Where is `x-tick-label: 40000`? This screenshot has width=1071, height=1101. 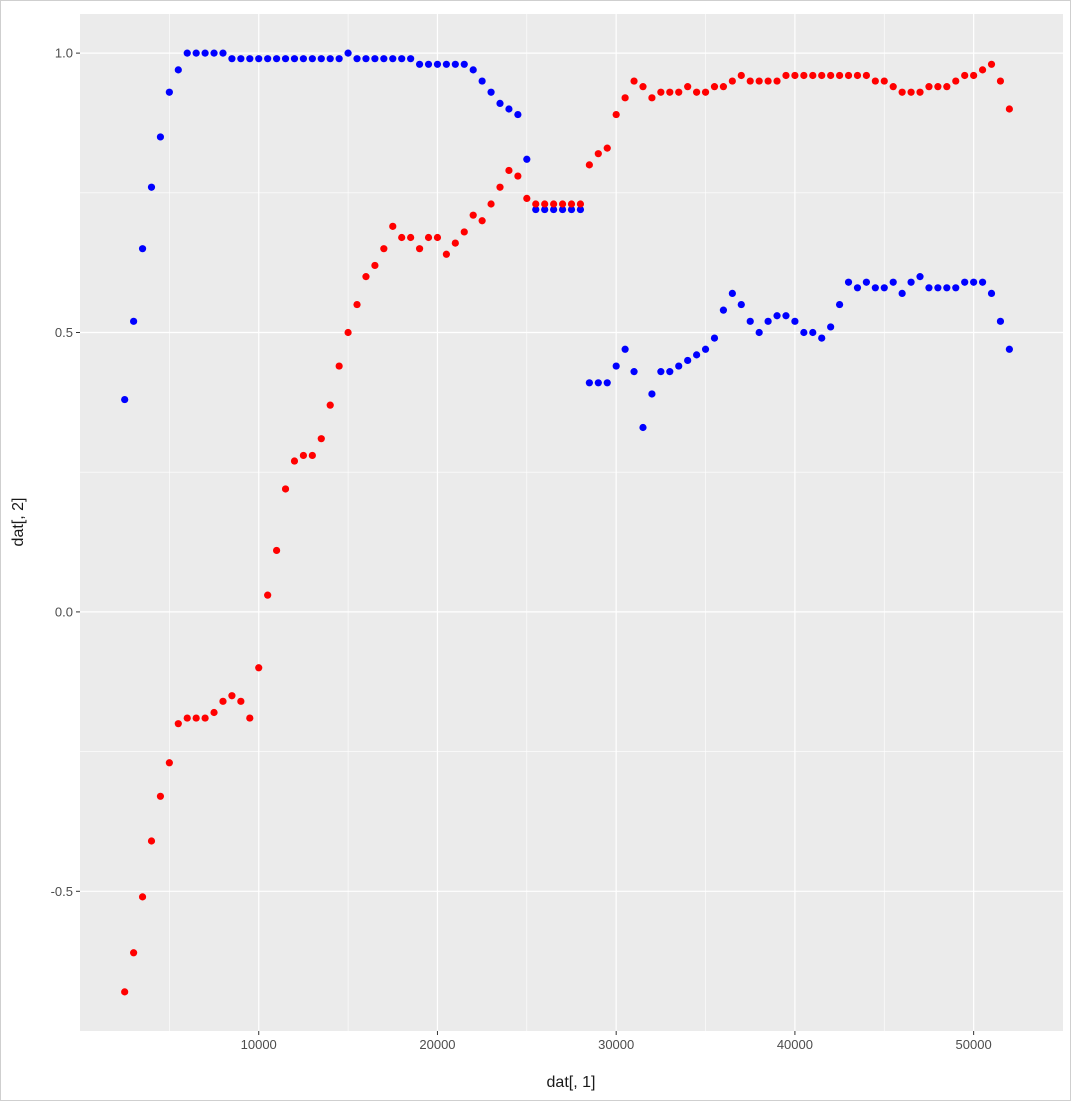 x-tick-label: 40000 is located at coordinates (795, 1044).